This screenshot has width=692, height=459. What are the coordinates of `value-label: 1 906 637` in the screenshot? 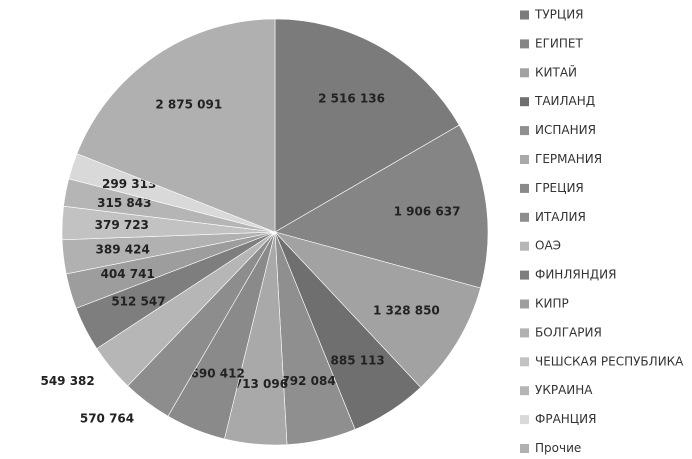 It's located at (427, 212).